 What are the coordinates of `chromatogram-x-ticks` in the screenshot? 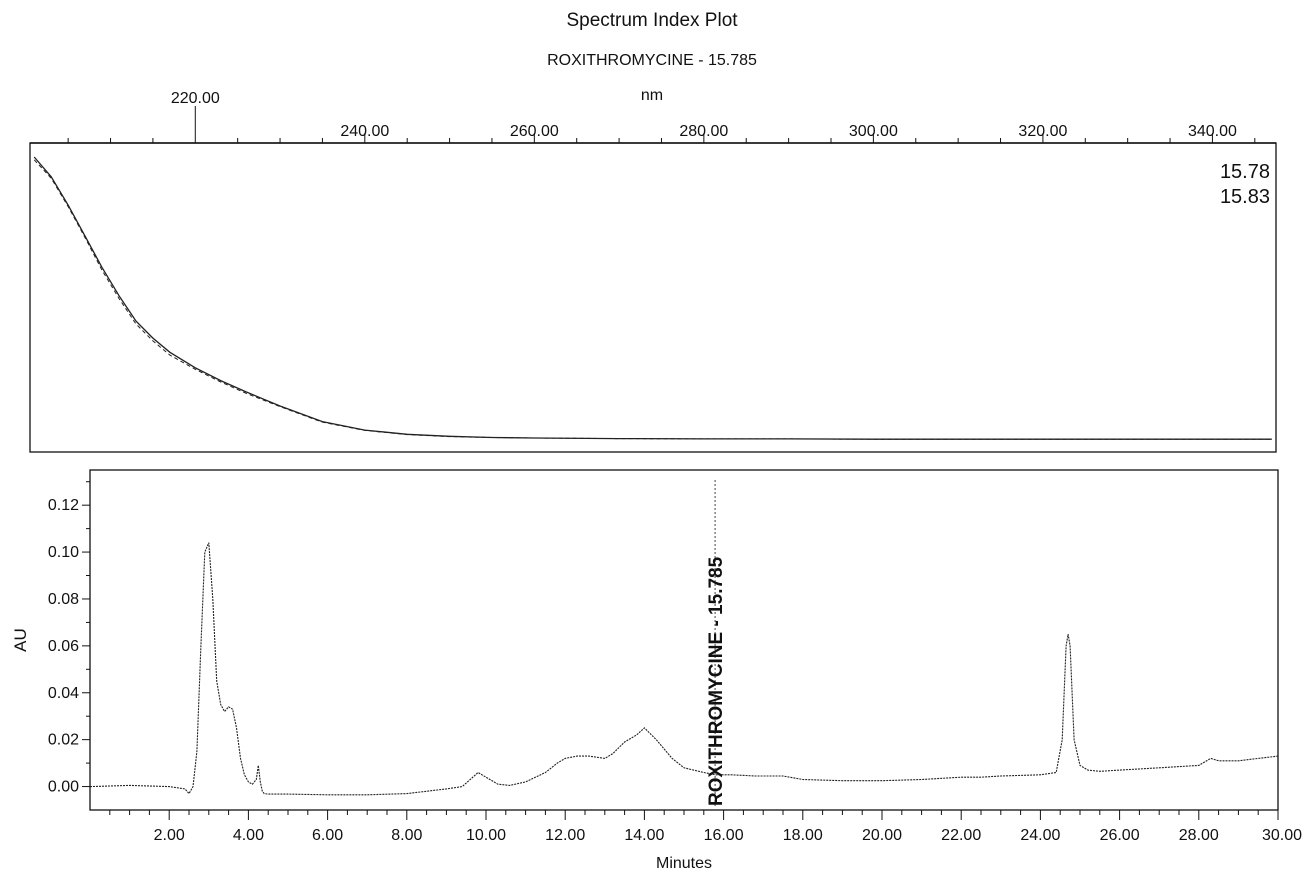 It's located at (694, 815).